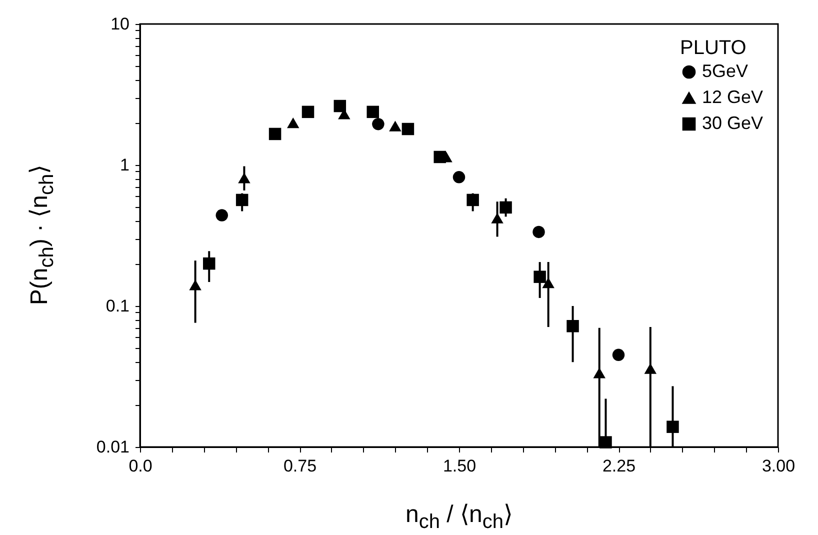 Image resolution: width=818 pixels, height=535 pixels. What do you see at coordinates (619, 466) in the screenshot?
I see `x-tick-label: 2.25` at bounding box center [619, 466].